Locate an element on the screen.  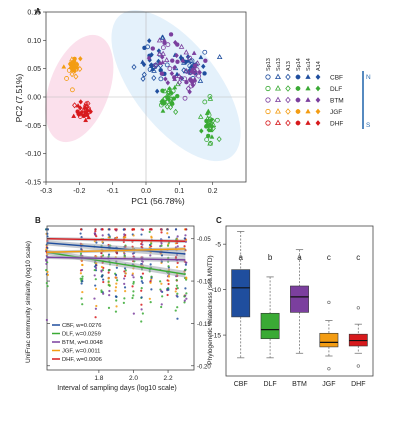
legend-row-cbf: CBF is located at coordinates (336, 78).